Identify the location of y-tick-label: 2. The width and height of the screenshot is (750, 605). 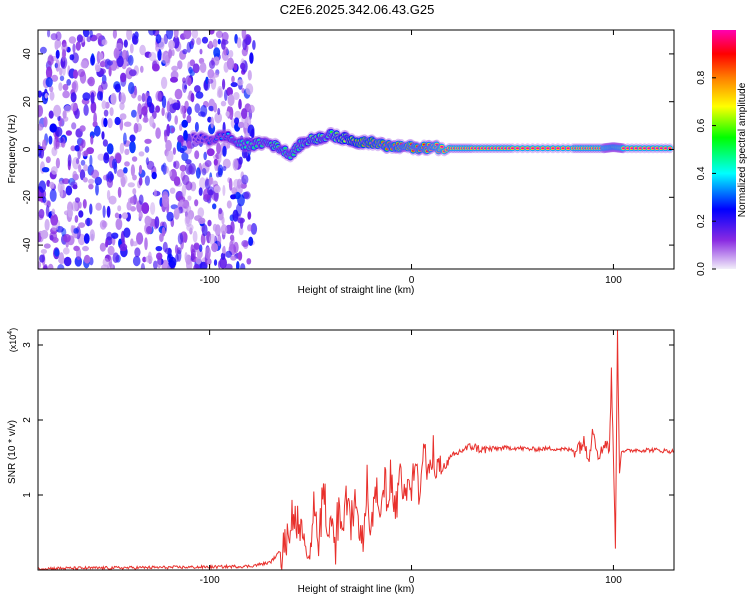
(27, 420).